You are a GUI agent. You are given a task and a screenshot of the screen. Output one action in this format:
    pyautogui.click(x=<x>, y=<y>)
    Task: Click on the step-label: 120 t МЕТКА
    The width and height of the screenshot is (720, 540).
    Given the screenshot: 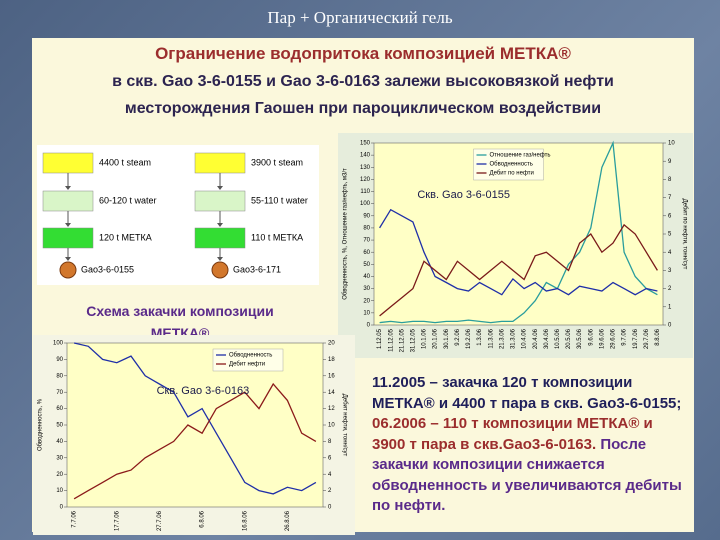 What is the action you would take?
    pyautogui.click(x=125, y=237)
    